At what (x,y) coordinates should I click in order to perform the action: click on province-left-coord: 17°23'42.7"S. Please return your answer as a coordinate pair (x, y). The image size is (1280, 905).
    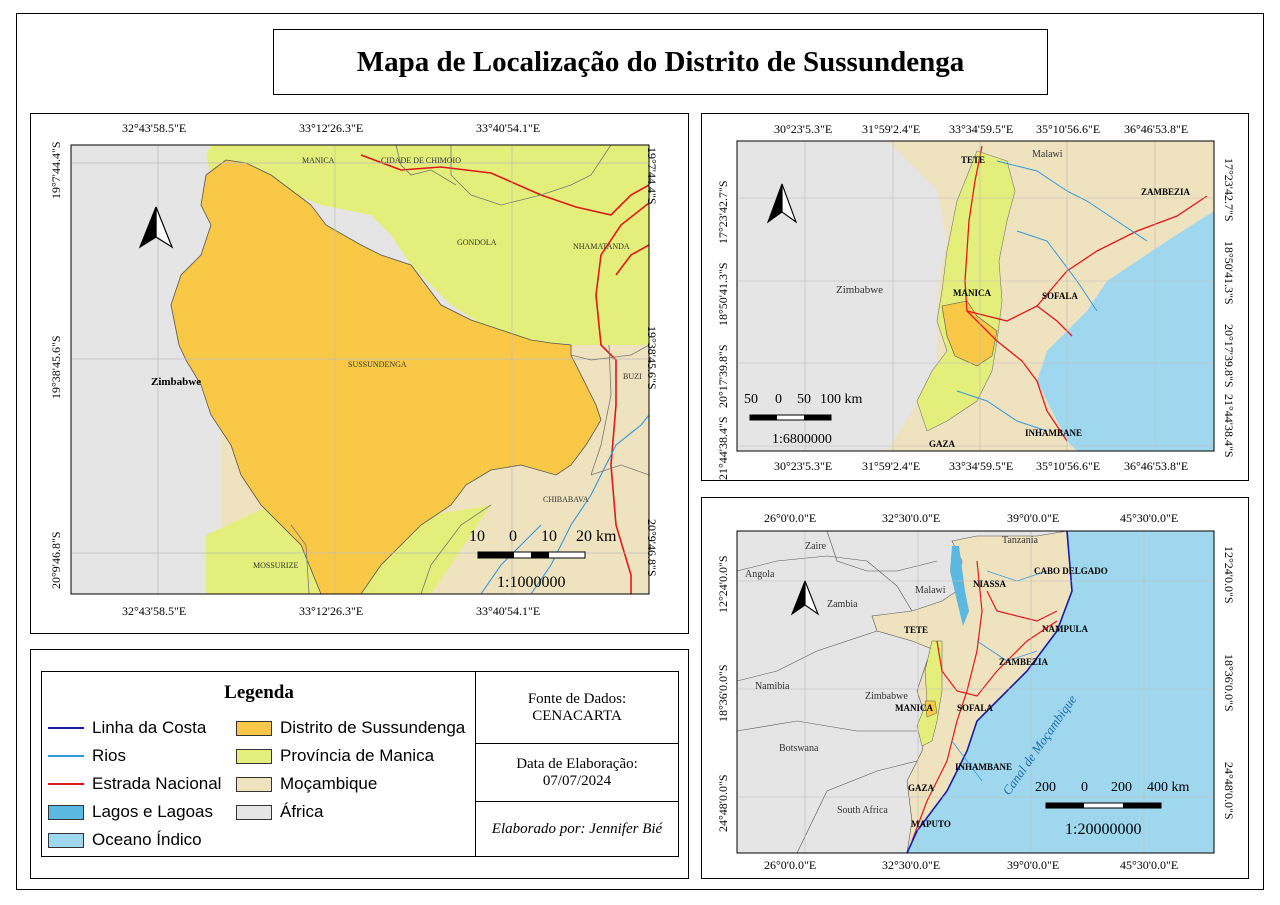
    Looking at the image, I should click on (723, 212).